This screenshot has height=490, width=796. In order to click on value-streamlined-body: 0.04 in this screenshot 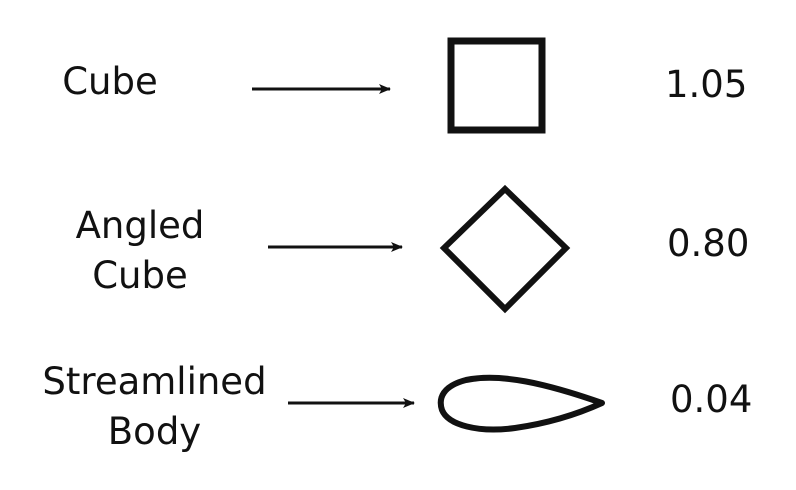, I will do `click(711, 399)`.